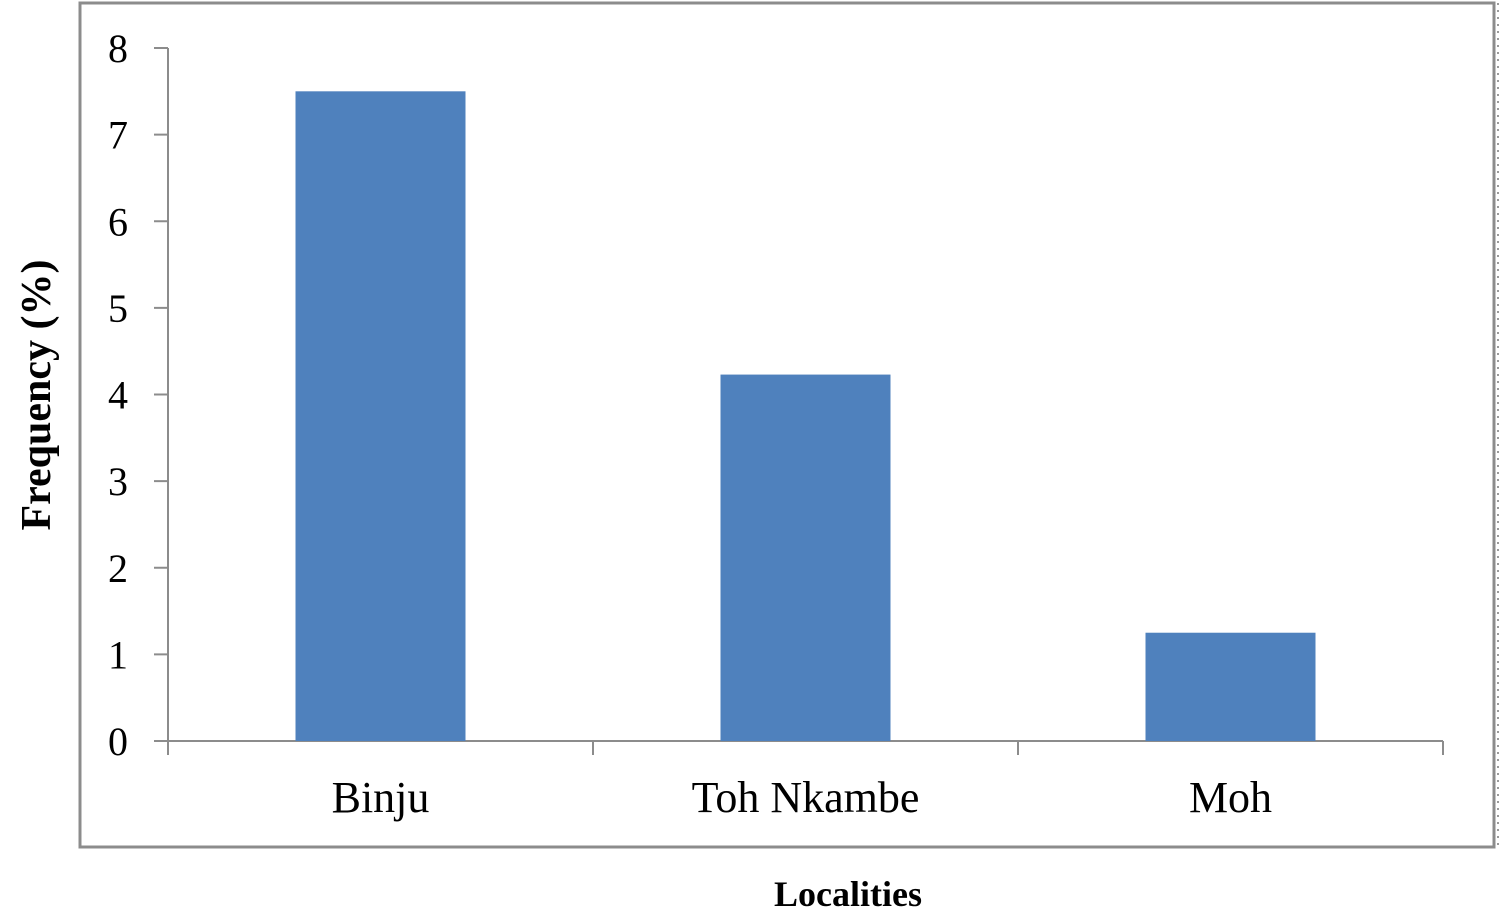 The image size is (1500, 918). Describe the element at coordinates (118, 395) in the screenshot. I see `y-tick-label: 4` at that location.